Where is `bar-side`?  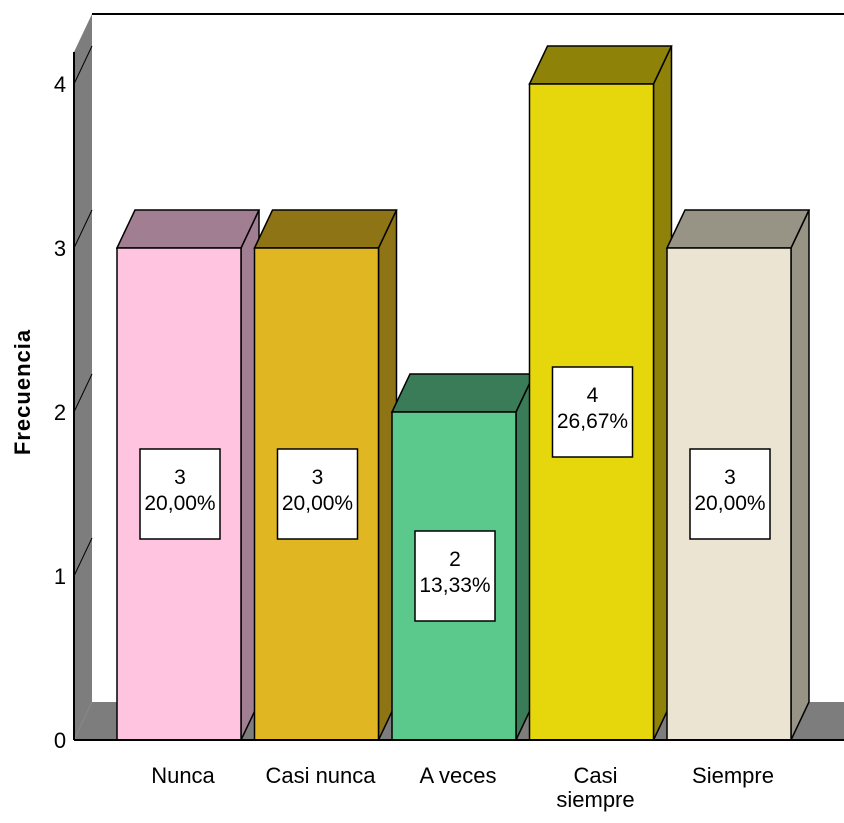 bar-side is located at coordinates (800, 475).